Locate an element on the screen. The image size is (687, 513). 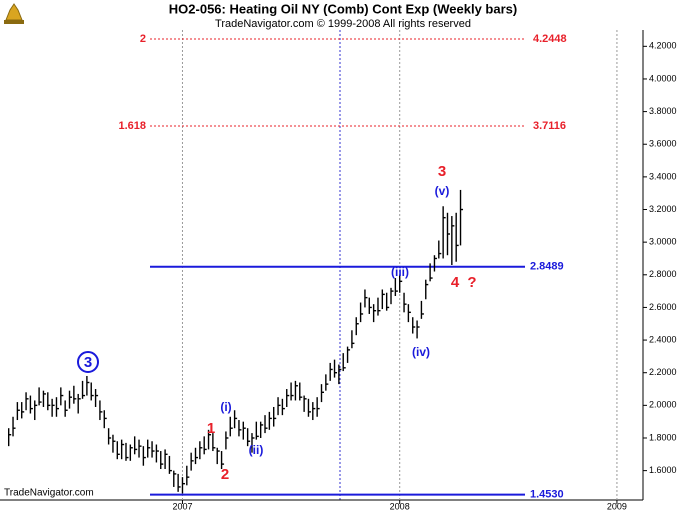
x-tick-label: 2008 is located at coordinates (400, 506).